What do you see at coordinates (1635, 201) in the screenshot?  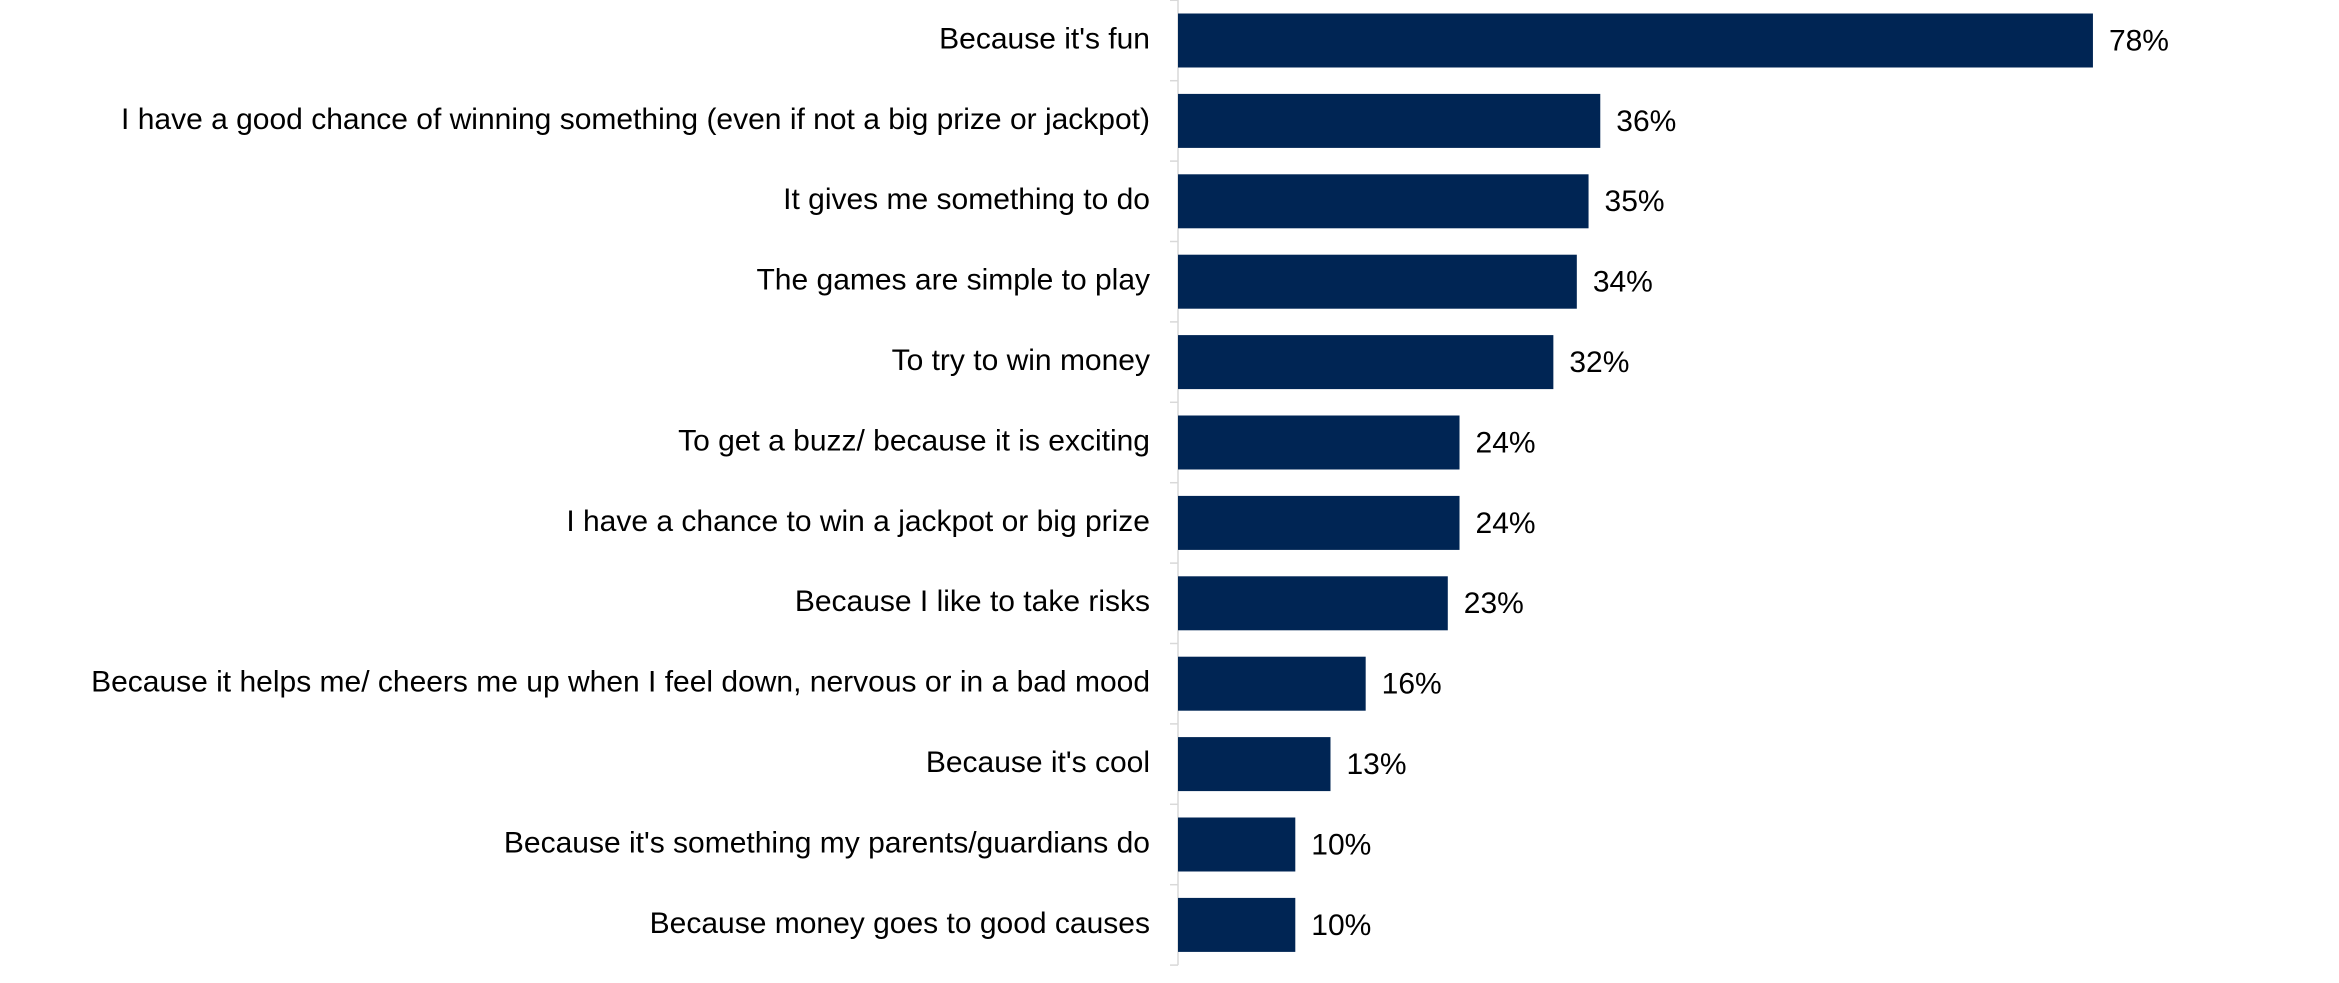 I see `value-label: 35%` at bounding box center [1635, 201].